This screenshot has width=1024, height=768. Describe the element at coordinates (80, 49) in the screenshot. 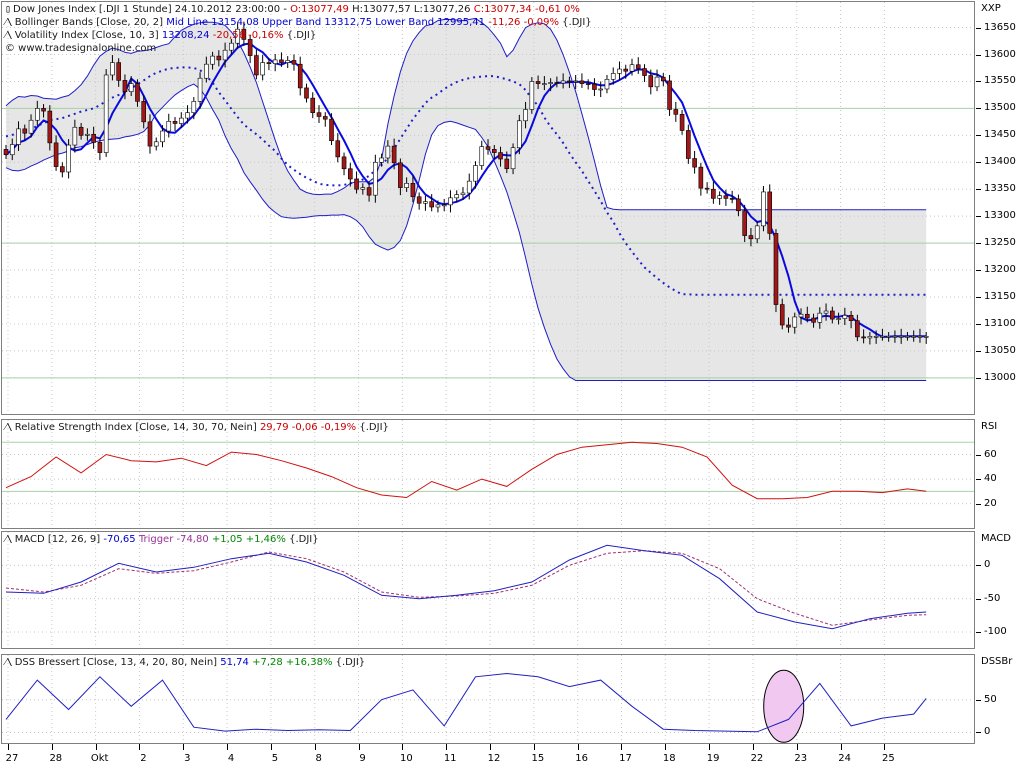

I see `website-credit: © www.tradesignalonline.com` at that location.